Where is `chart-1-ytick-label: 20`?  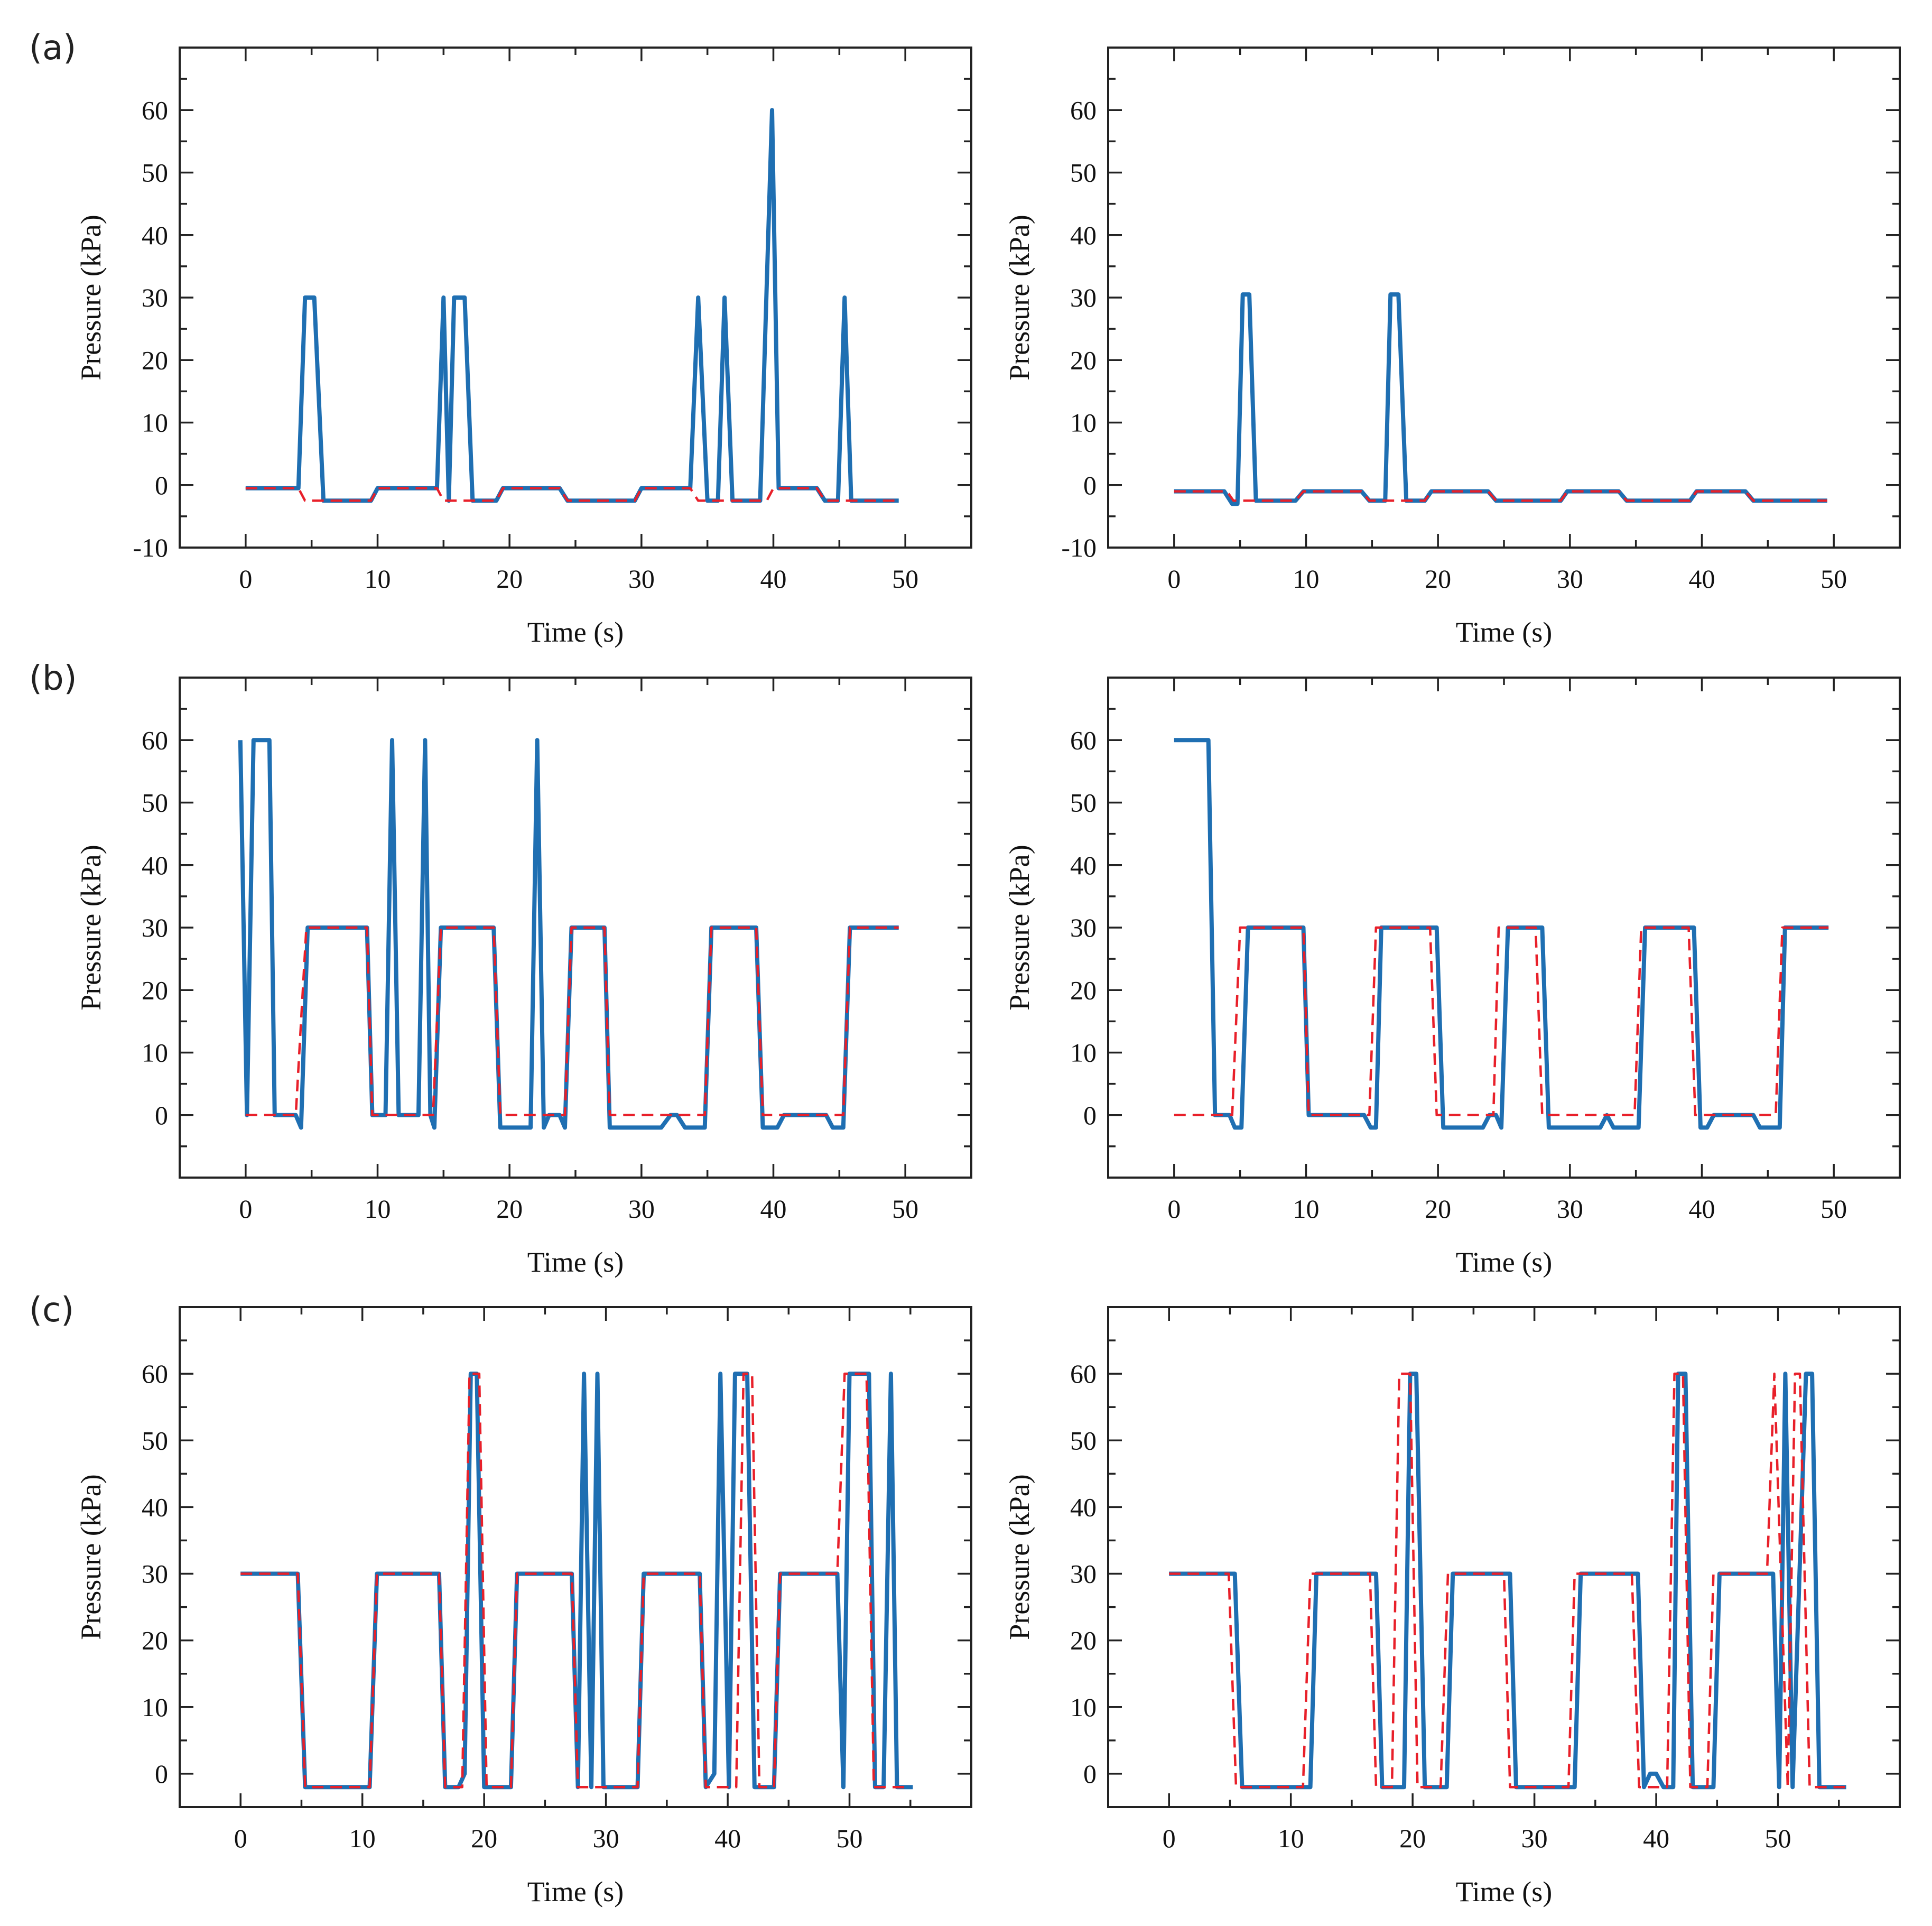 chart-1-ytick-label: 20 is located at coordinates (1083, 360).